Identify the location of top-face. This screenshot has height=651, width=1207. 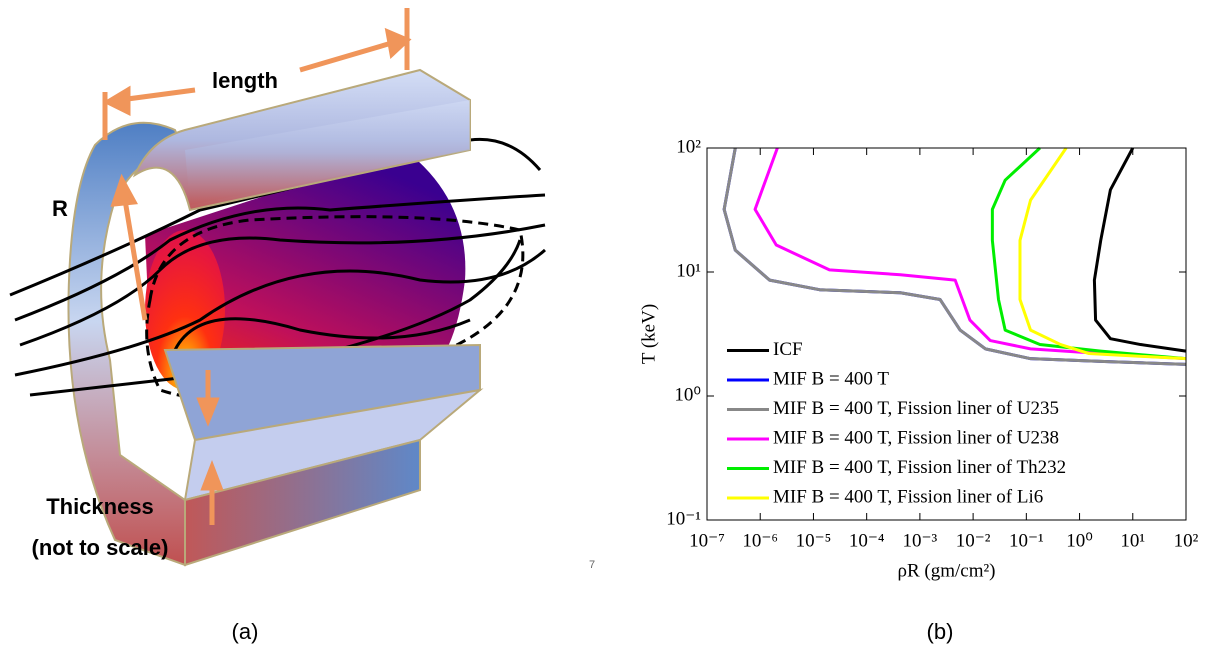
(327, 152).